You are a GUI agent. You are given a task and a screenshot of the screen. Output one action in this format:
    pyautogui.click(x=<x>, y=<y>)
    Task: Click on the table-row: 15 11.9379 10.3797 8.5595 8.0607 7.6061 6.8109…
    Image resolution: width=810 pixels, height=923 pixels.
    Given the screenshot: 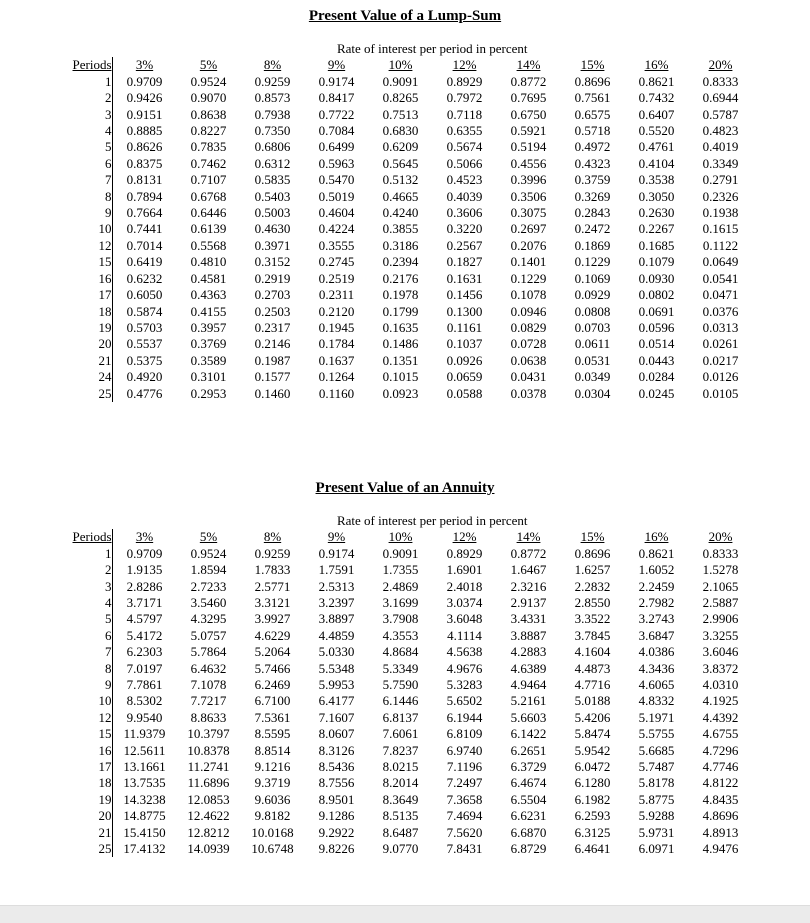 What is the action you would take?
    pyautogui.click(x=405, y=734)
    